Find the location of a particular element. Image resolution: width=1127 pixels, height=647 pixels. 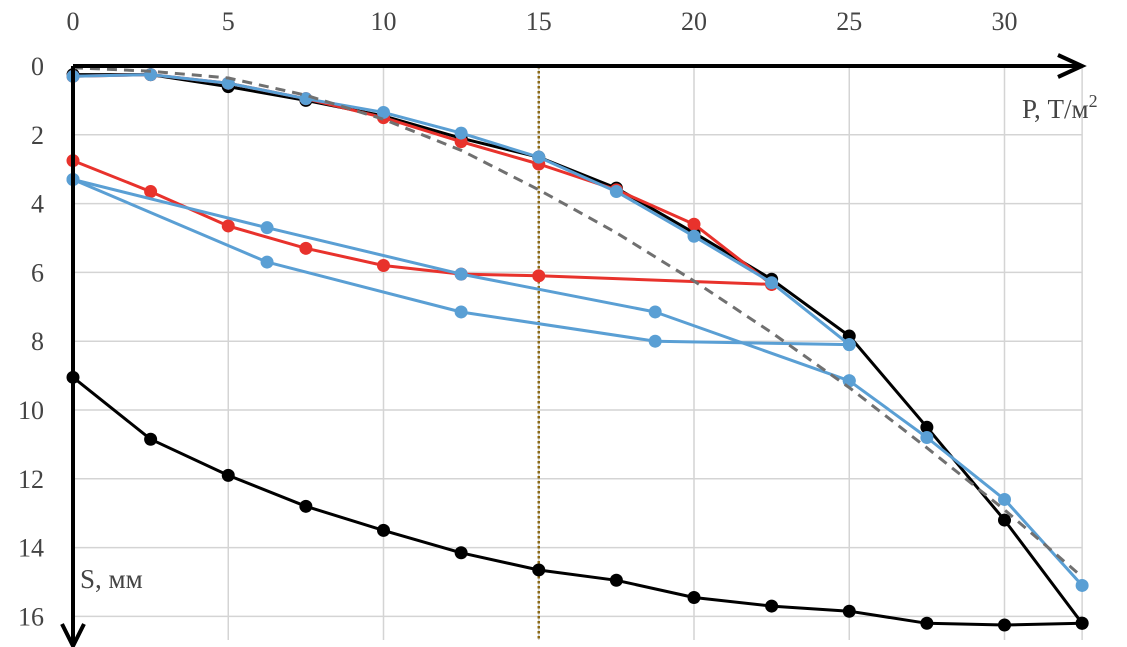

y-tick-label: 8 is located at coordinates (37, 341).